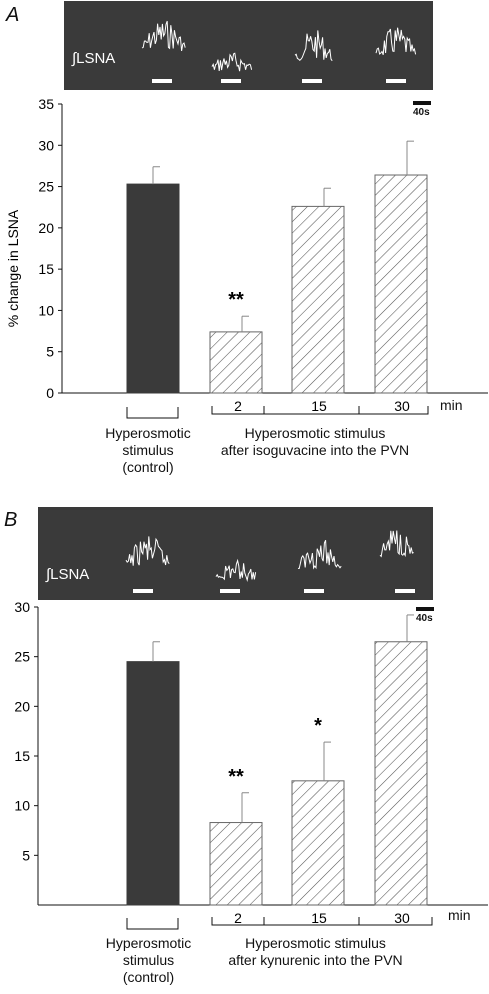 This screenshot has height=994, width=489. Describe the element at coordinates (425, 609) in the screenshot. I see `panel-b-scale-bar` at that location.